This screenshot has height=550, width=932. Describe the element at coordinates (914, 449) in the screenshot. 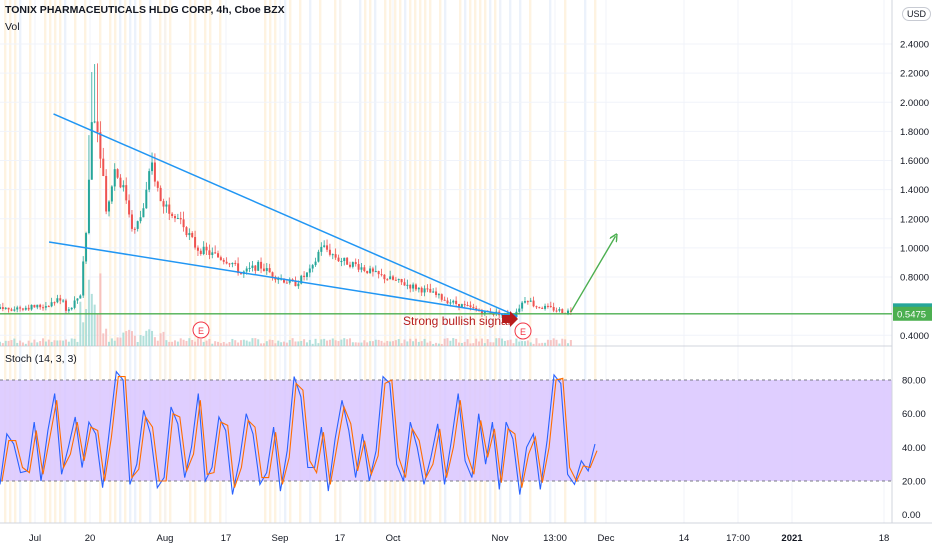

I see `stoch-axis: 80.00 60.00 40.00 20.00 0.00` at that location.